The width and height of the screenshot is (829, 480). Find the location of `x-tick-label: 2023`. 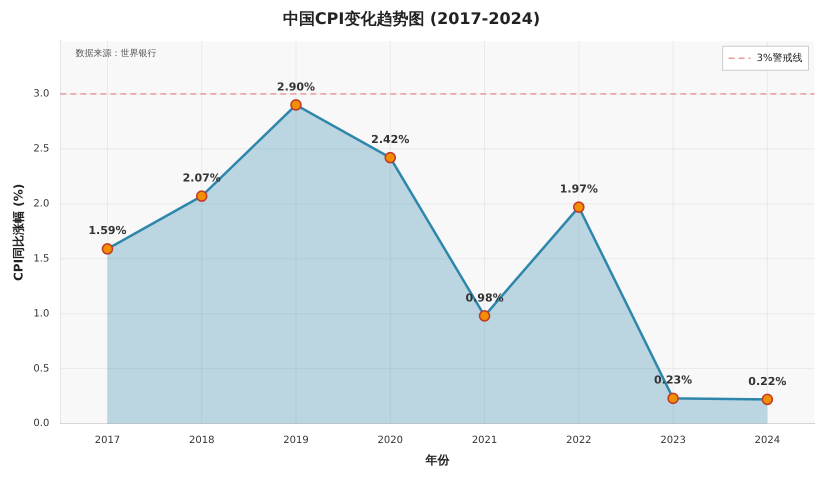

x-tick-label: 2023 is located at coordinates (673, 440).